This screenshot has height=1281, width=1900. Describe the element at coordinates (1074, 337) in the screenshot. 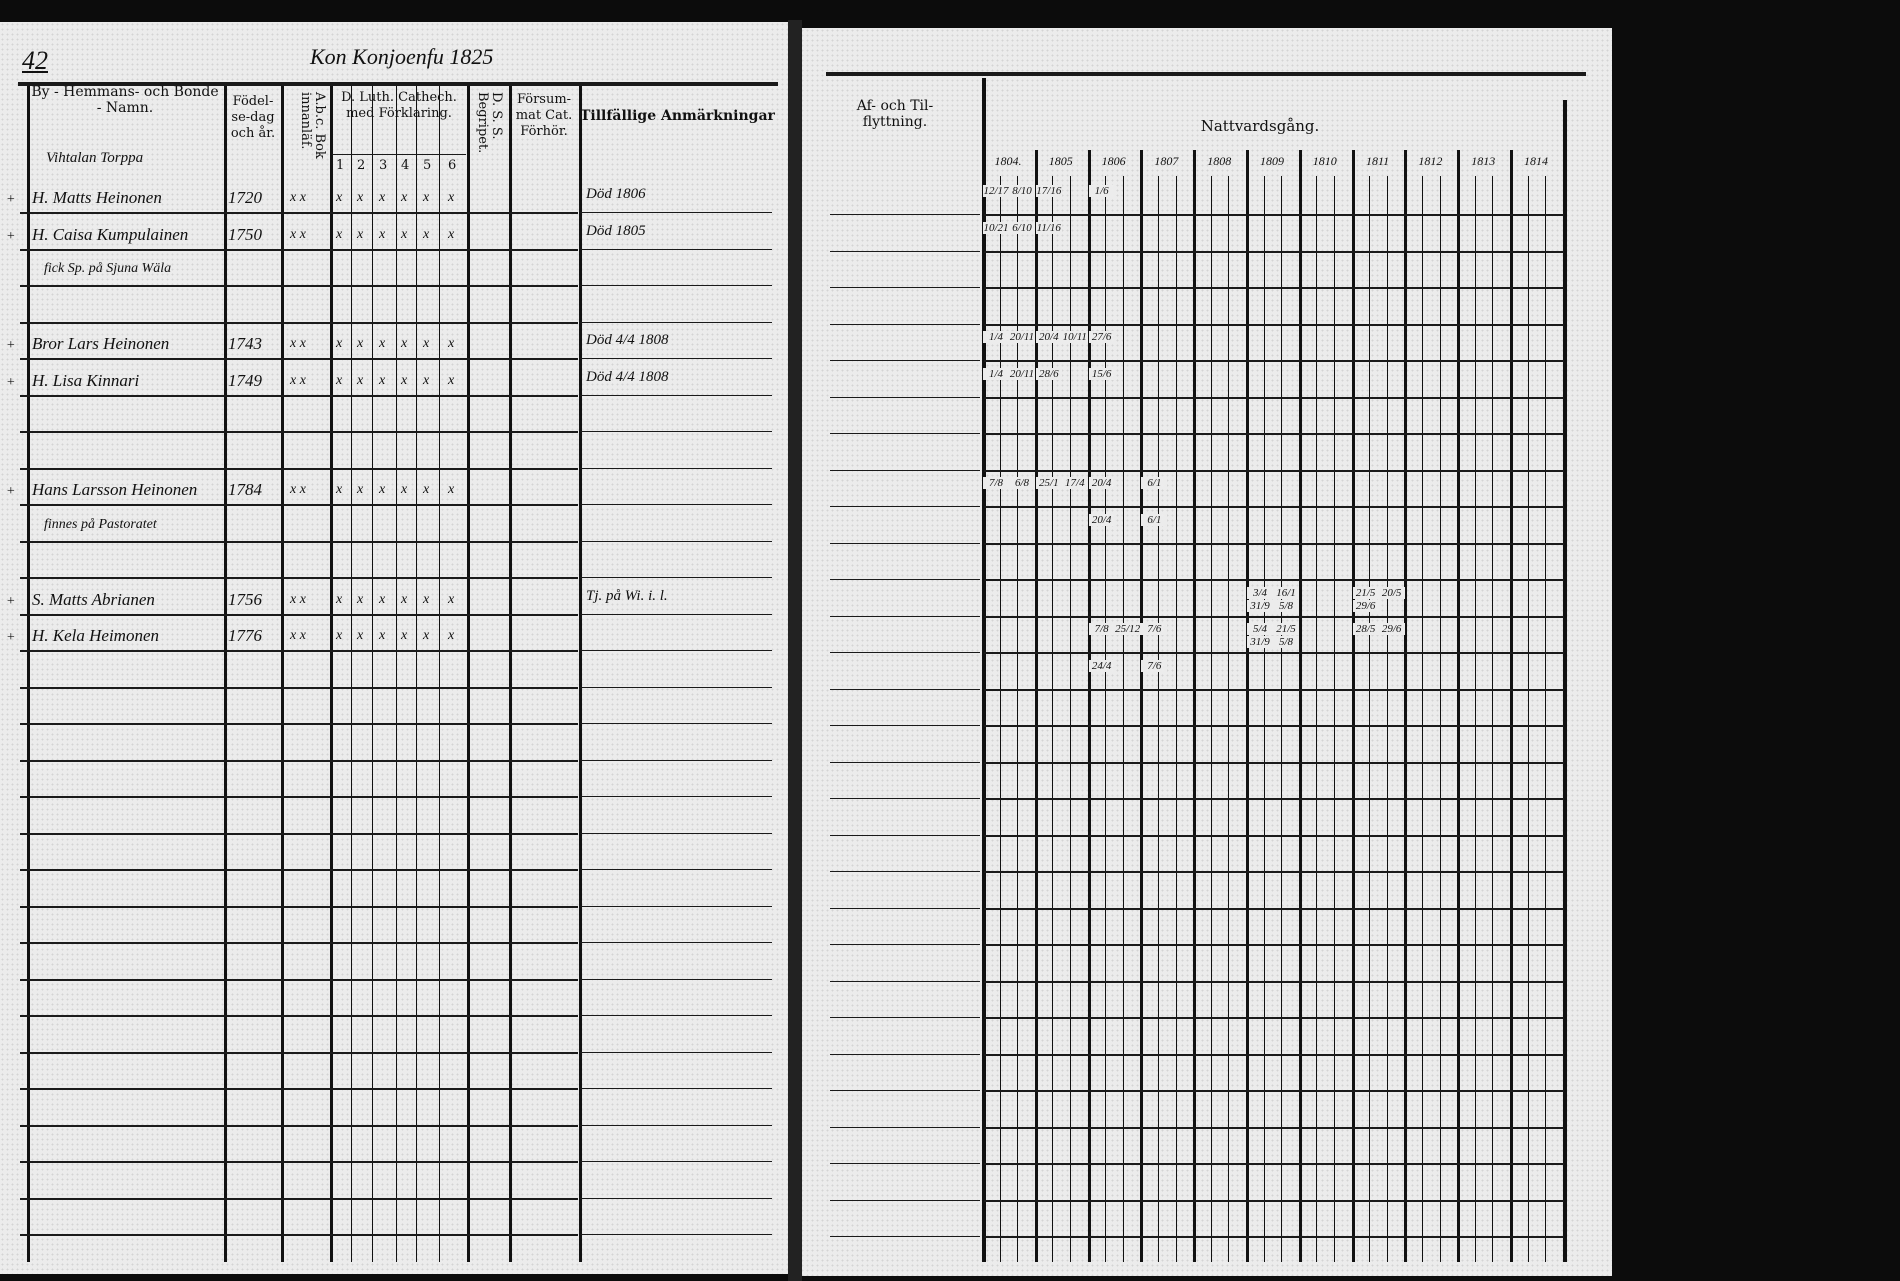

I see `communion-date: 10/11` at that location.